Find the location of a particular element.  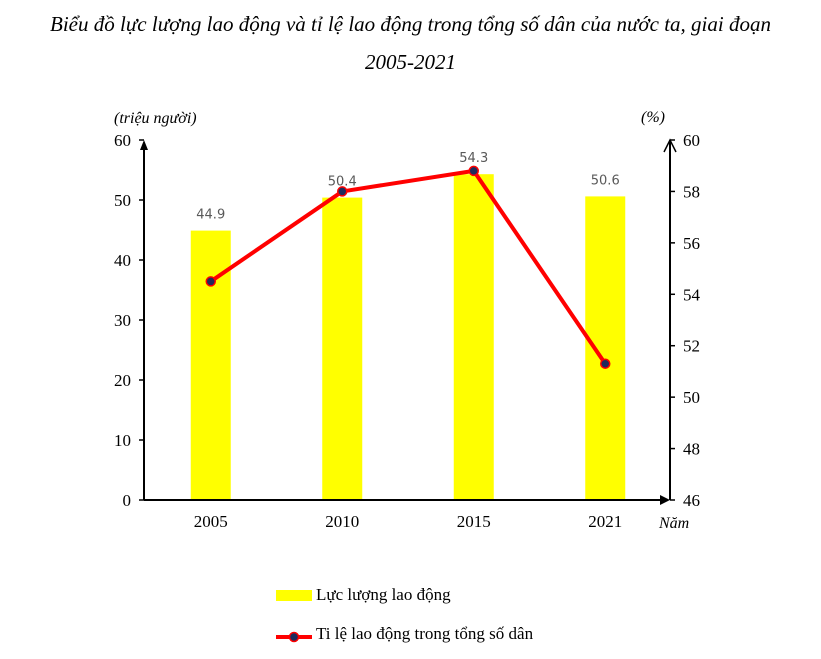

legend-item-line: Ti lệ lao động trong tổng số dân is located at coordinates (404, 634).